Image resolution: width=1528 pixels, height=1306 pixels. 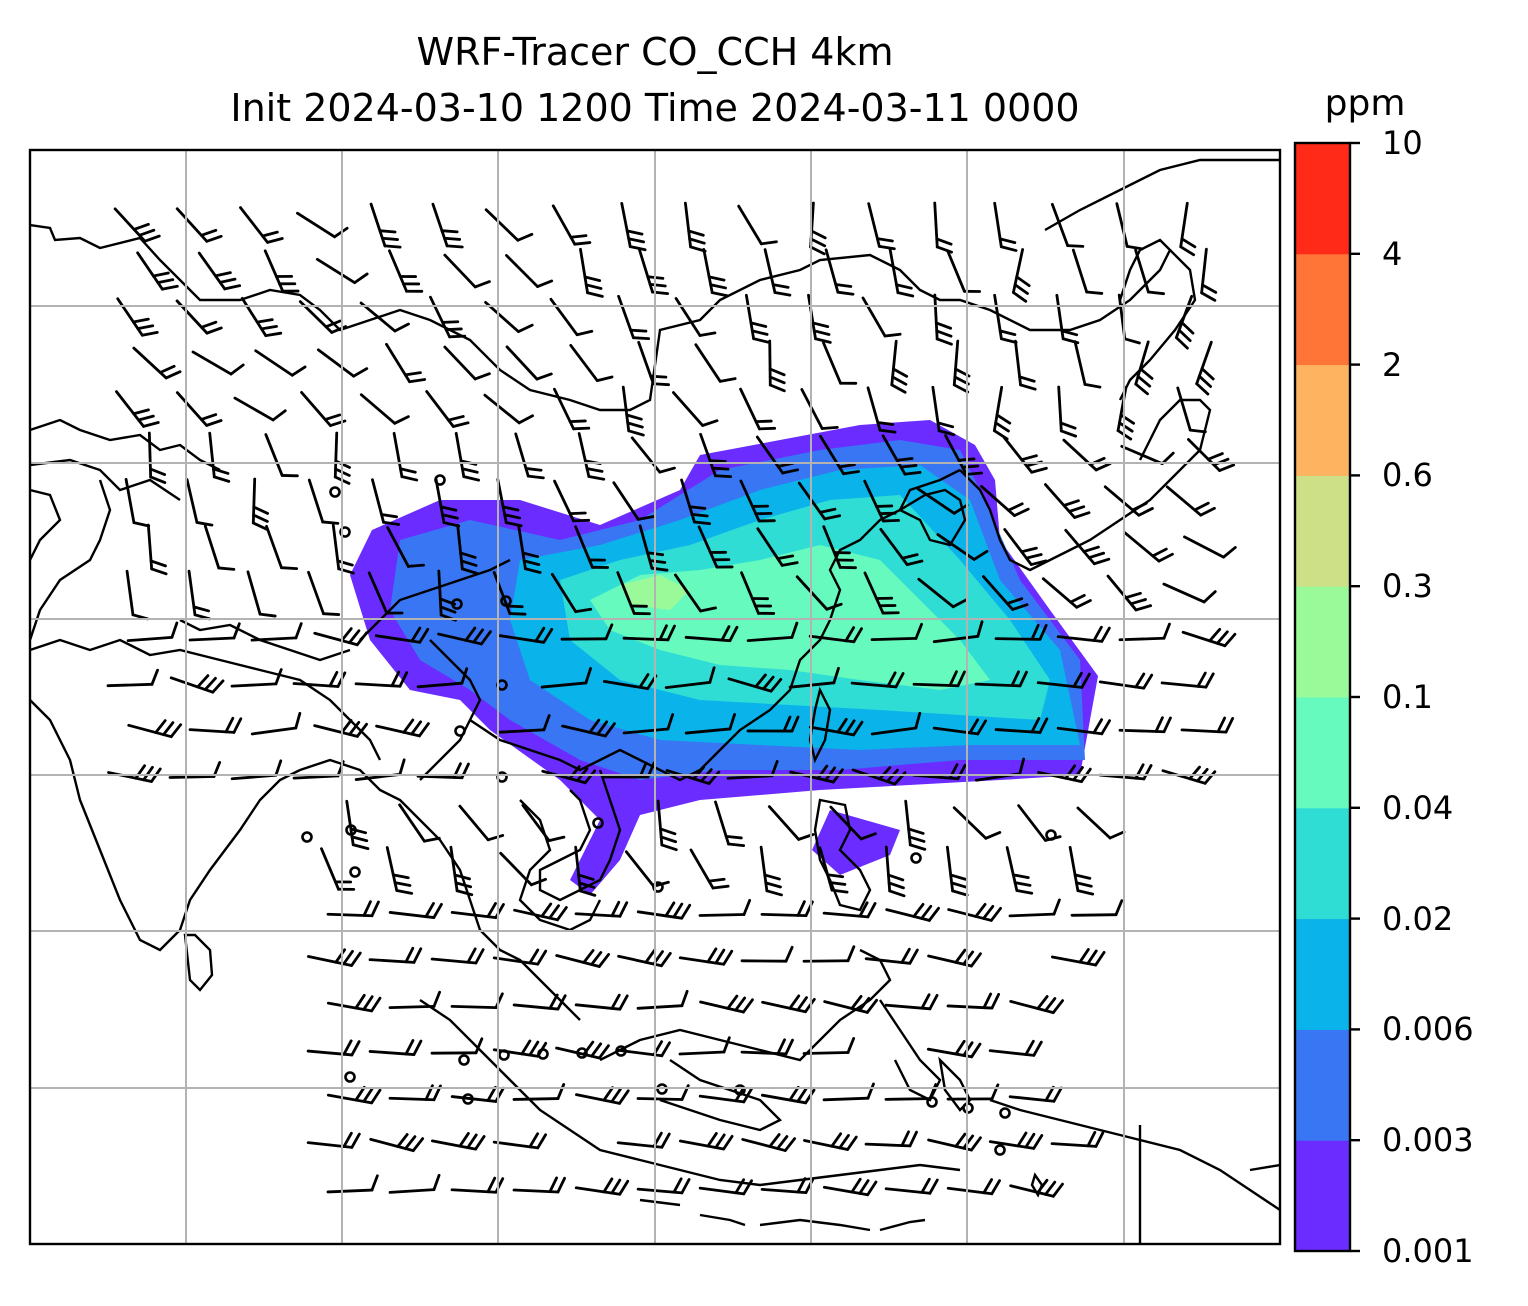 What do you see at coordinates (1428, 1140) in the screenshot?
I see `colorbar-tick-label: 0.003` at bounding box center [1428, 1140].